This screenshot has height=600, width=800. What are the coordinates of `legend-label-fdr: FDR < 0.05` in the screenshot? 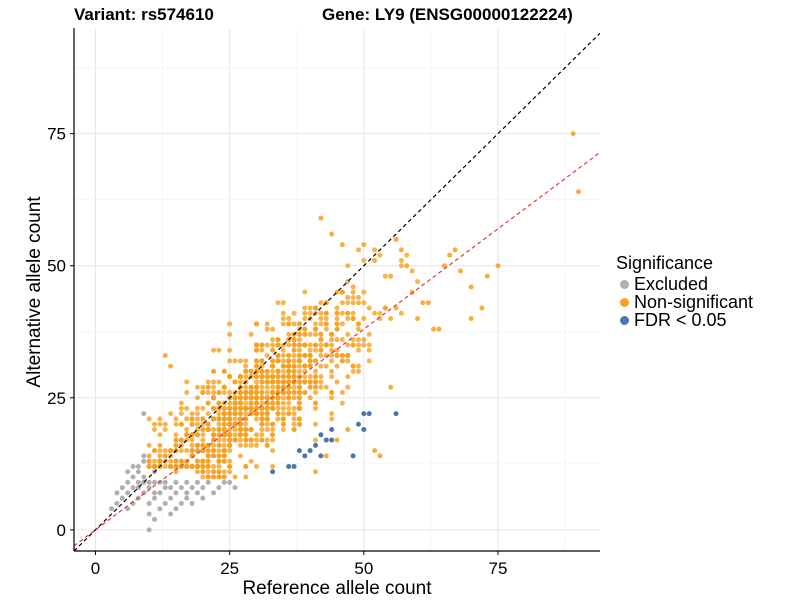 It's located at (680, 319).